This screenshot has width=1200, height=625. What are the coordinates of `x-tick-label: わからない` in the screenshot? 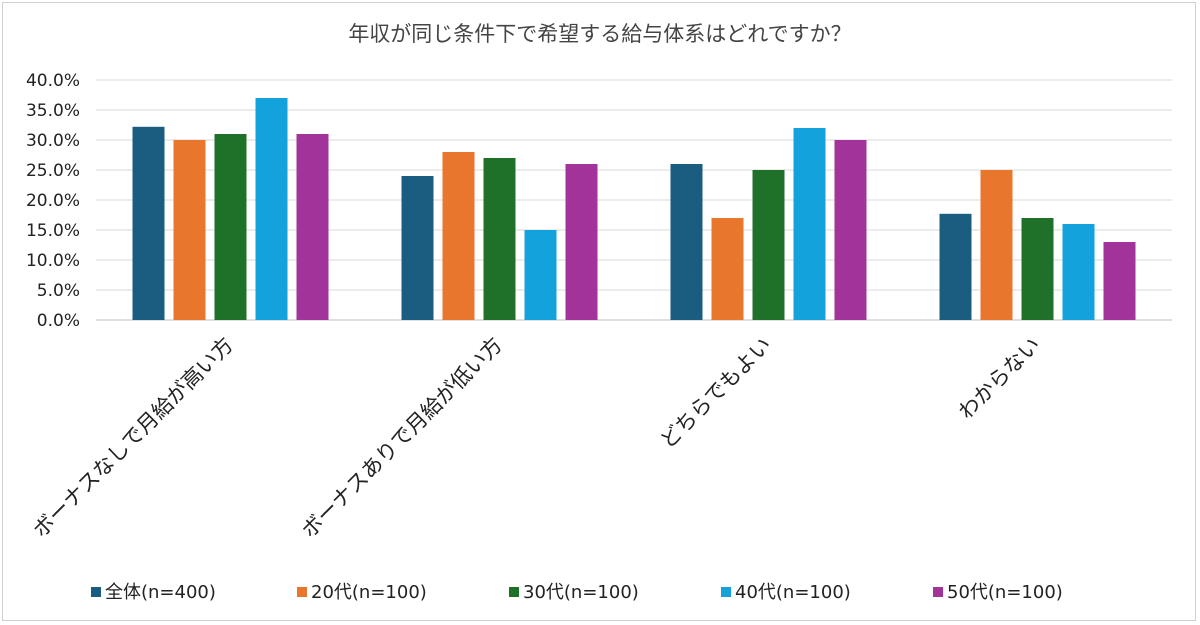 It's located at (999, 378).